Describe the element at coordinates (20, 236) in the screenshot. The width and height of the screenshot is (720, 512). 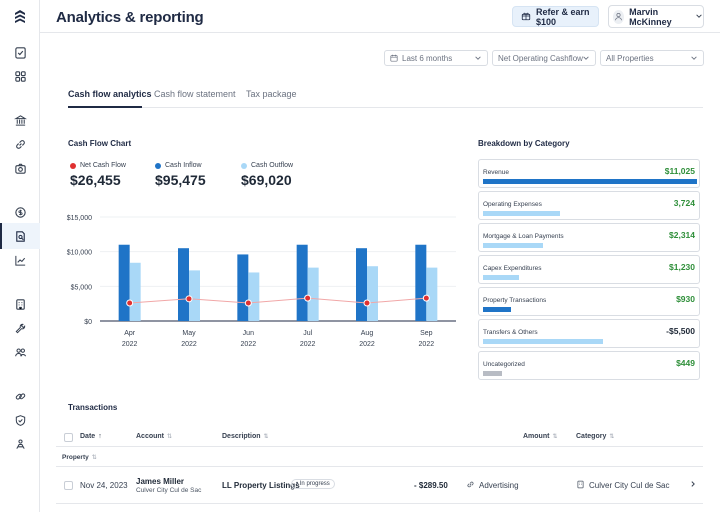
I see `report-search-icon` at that location.